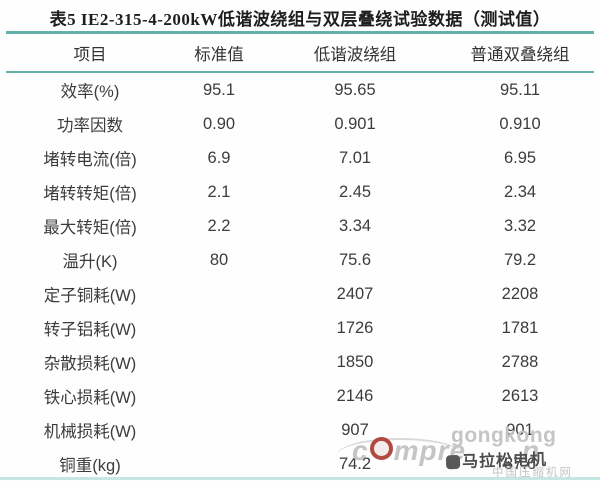  Describe the element at coordinates (520, 54) in the screenshot. I see `header-double-lap: 普通双叠绕组` at that location.